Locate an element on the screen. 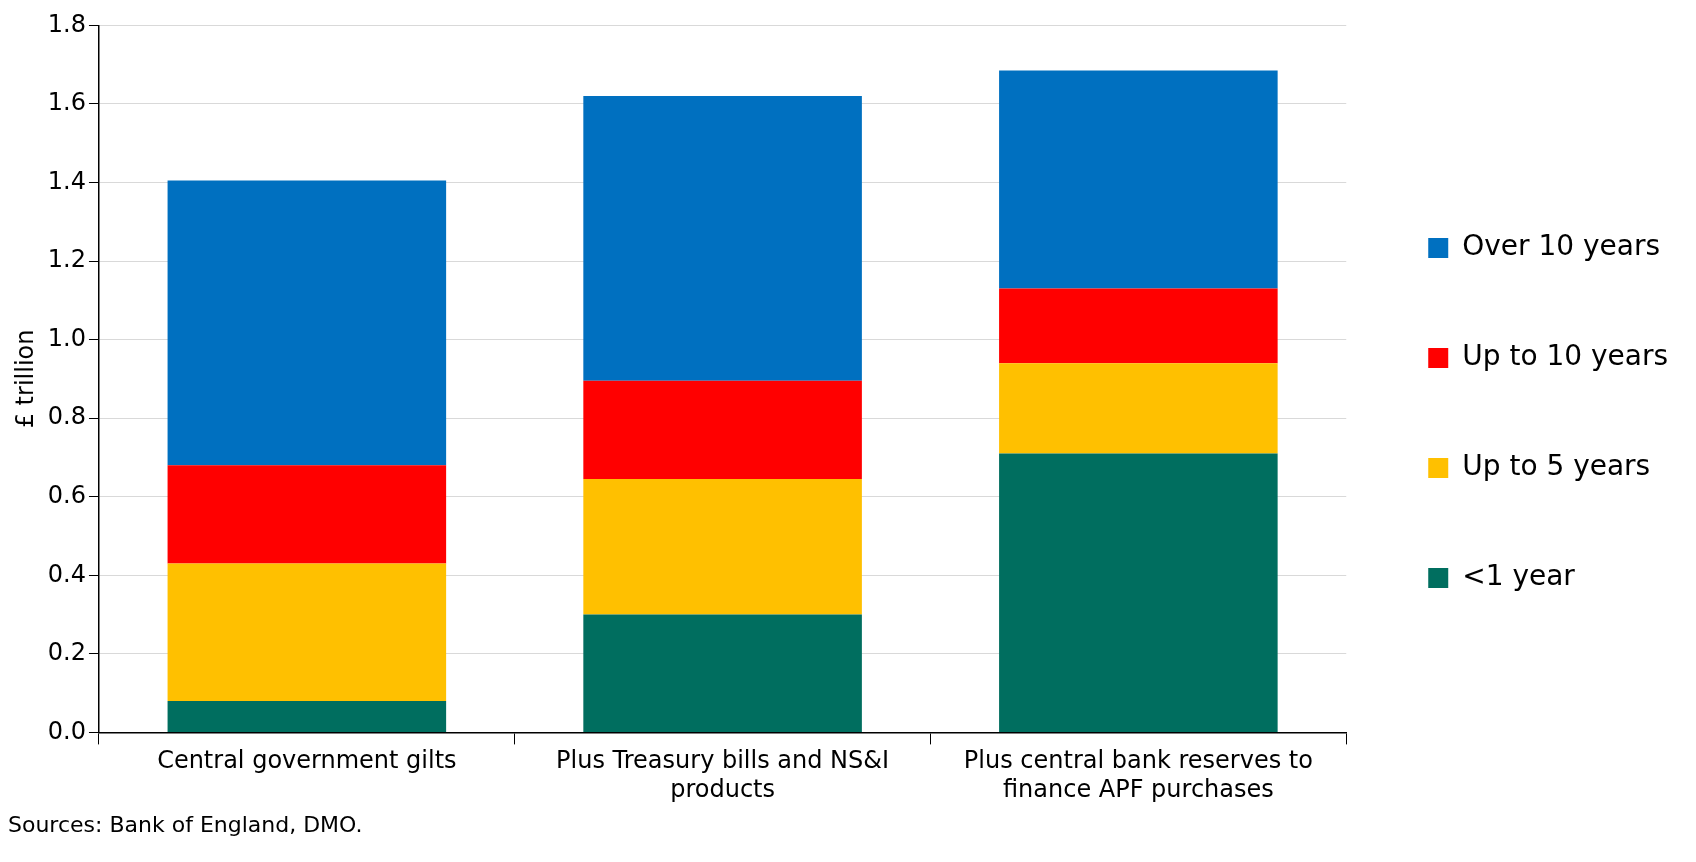  y-tick-label: 1.0 is located at coordinates (66, 337).